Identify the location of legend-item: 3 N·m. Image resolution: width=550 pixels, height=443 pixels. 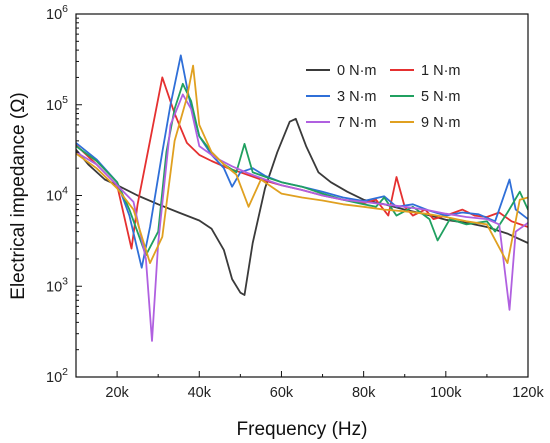
(341, 97).